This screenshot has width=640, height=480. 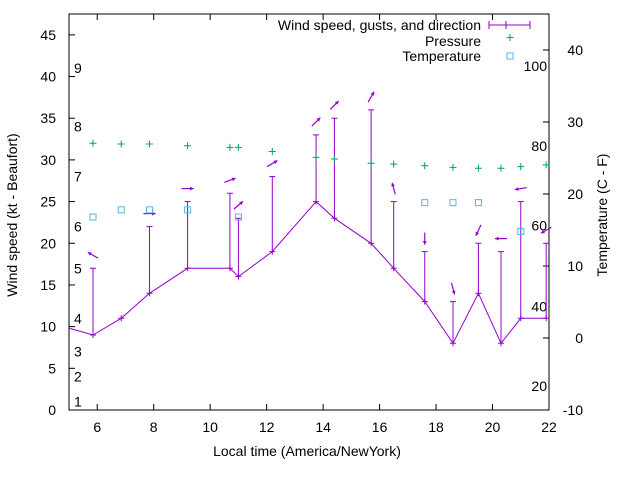 I want to click on legend-pressure-swatch, so click(x=510, y=37).